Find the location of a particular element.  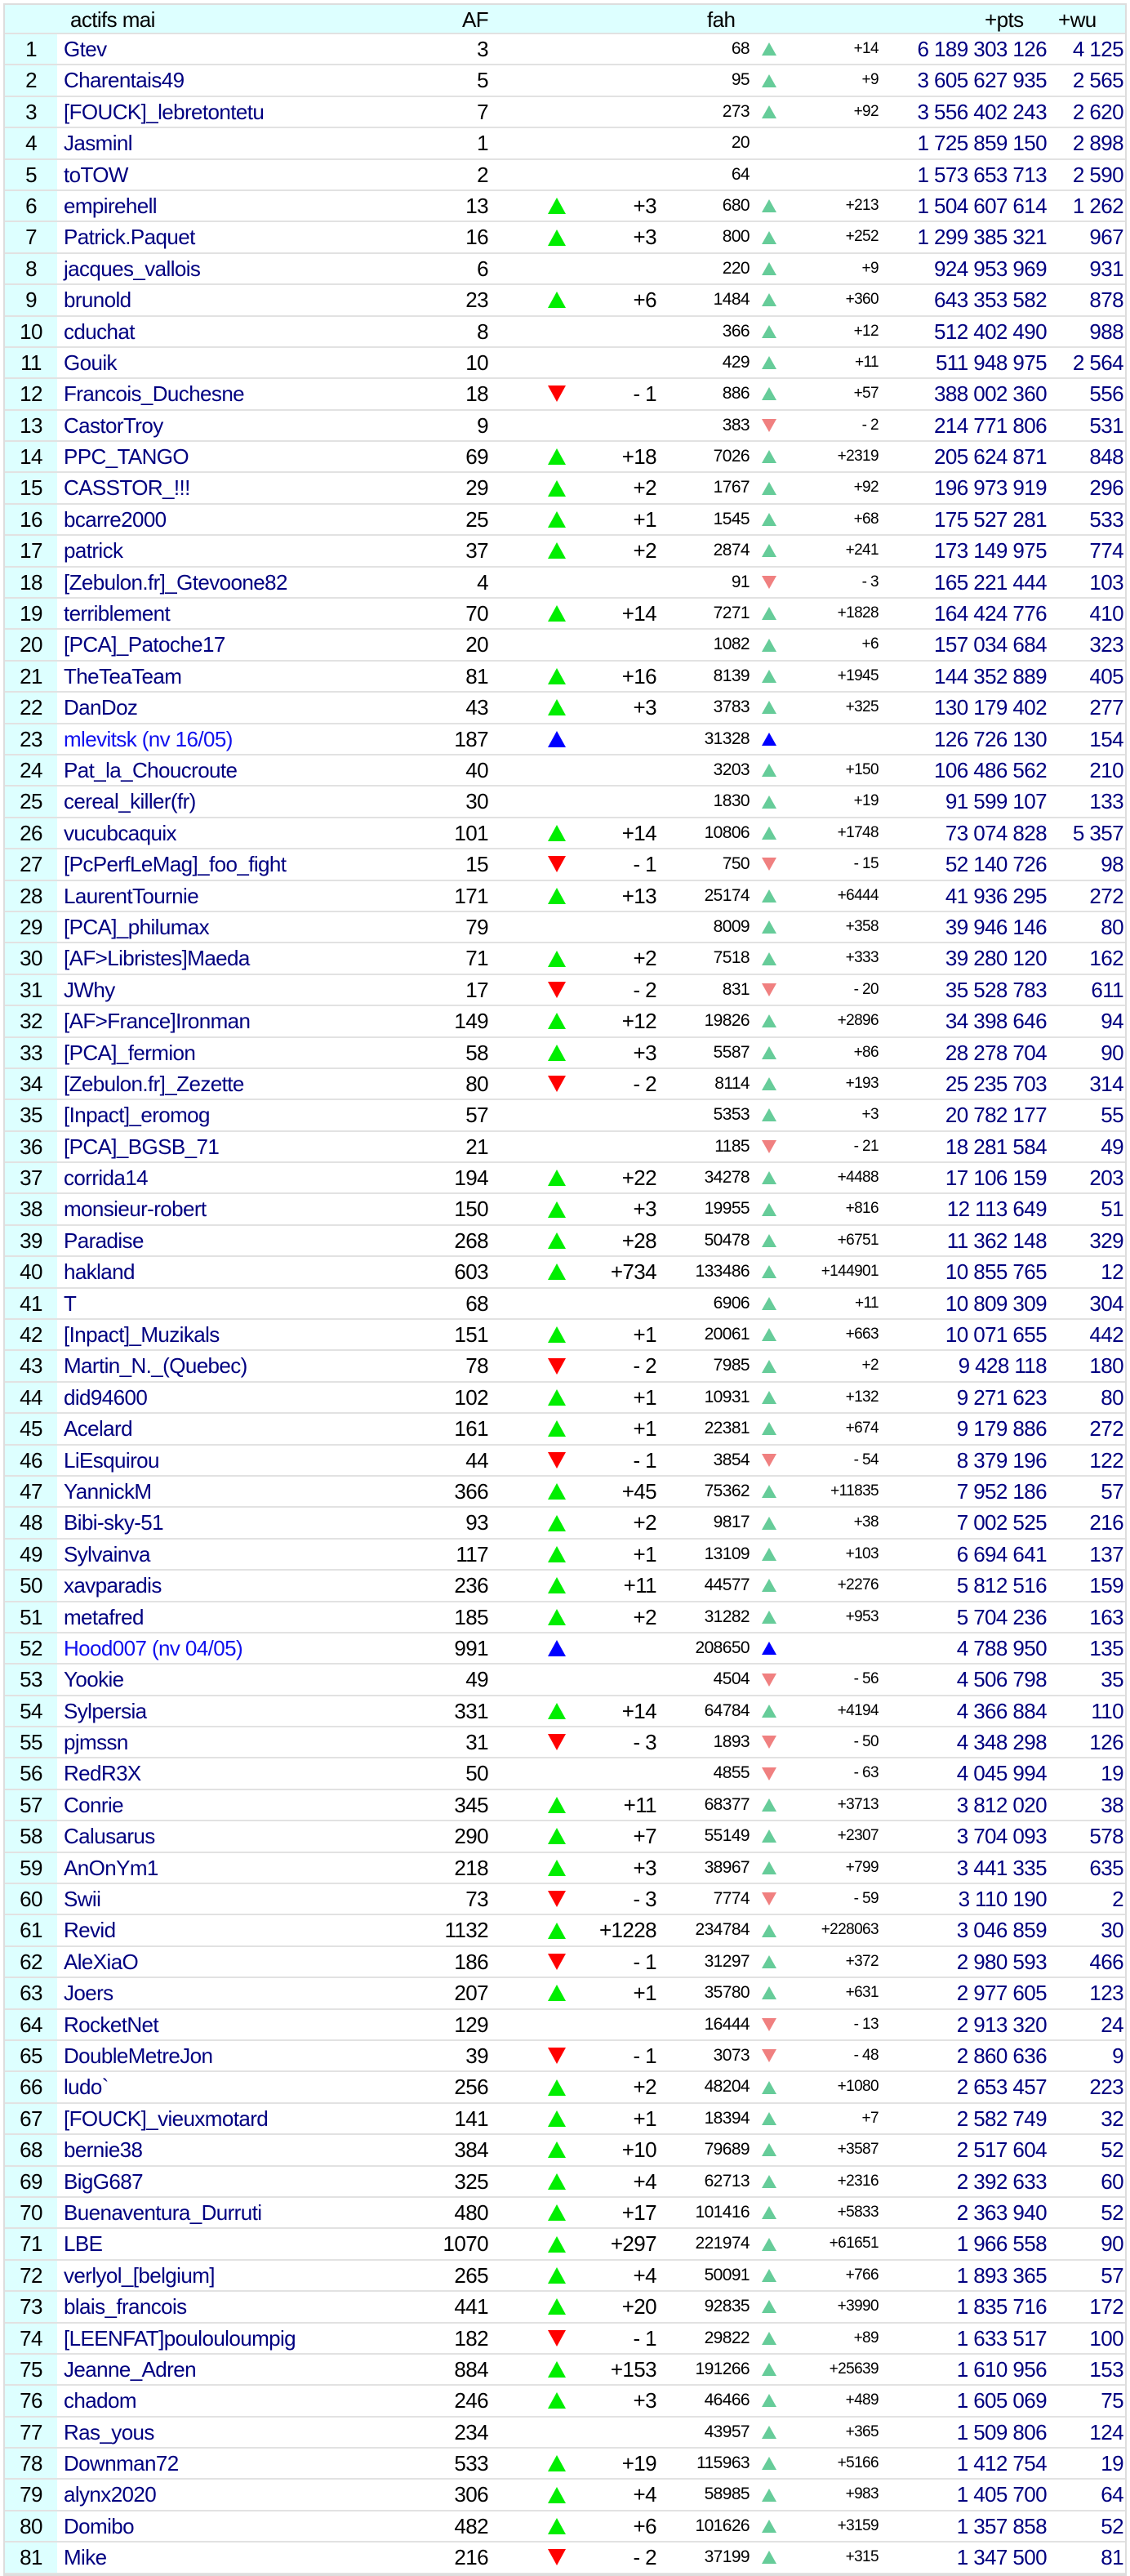

member-name: empirehell is located at coordinates (111, 205).